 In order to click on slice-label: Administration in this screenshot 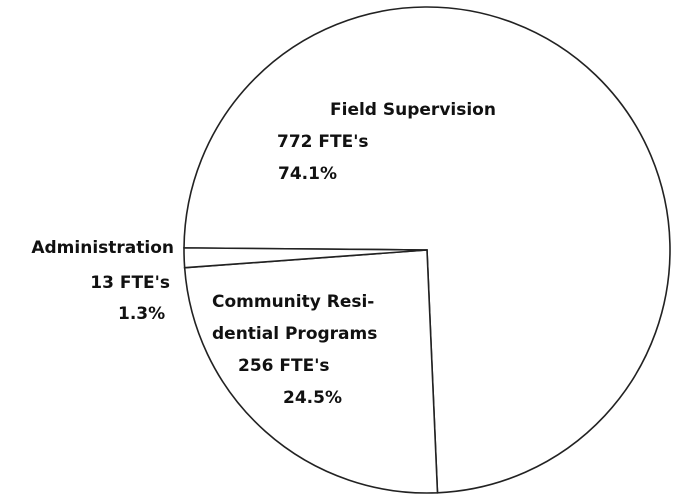, I will do `click(102, 248)`.